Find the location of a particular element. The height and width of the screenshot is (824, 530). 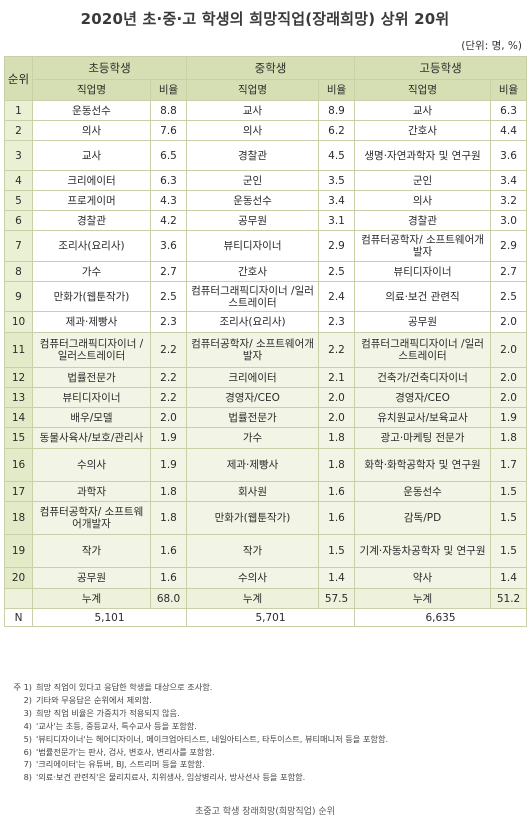

rank-header: 순위 is located at coordinates (18, 78).